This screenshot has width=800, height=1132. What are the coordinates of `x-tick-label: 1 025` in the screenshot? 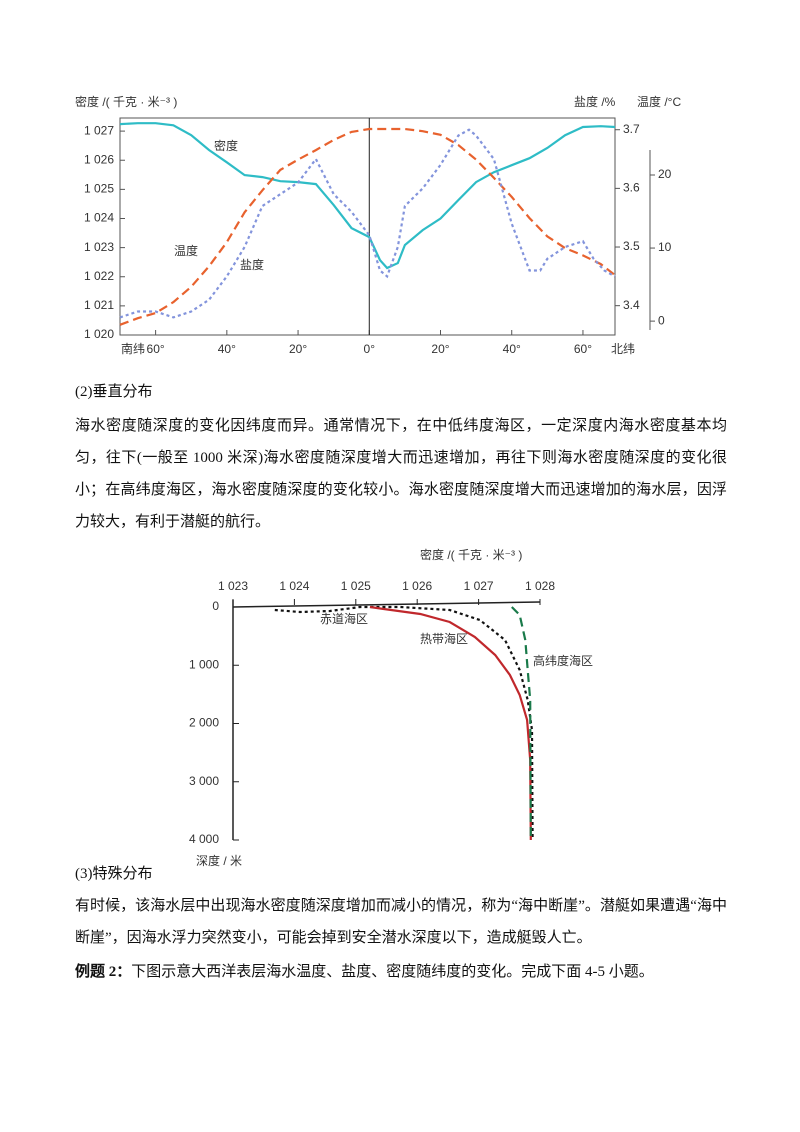 It's located at (356, 586).